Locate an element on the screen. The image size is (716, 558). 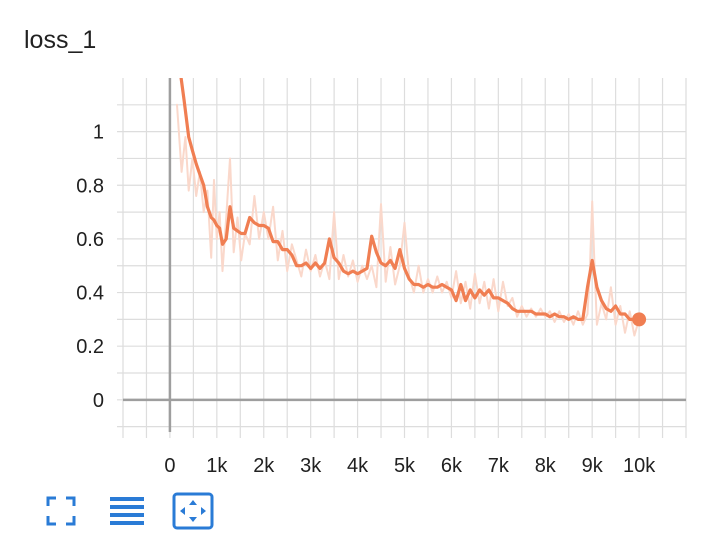
y-tick-label: 0 is located at coordinates (98, 401).